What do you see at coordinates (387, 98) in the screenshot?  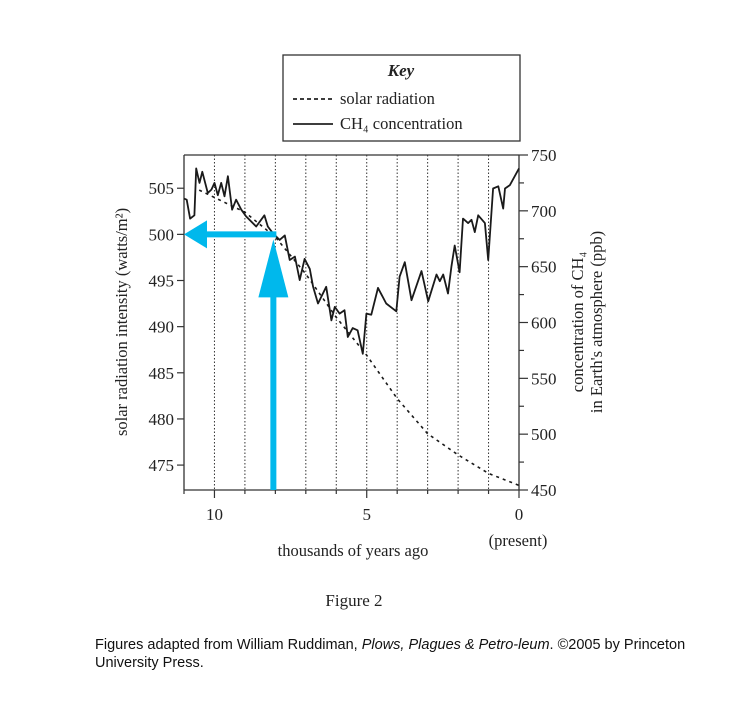 I see `legend-label-solar: solar radiation` at bounding box center [387, 98].